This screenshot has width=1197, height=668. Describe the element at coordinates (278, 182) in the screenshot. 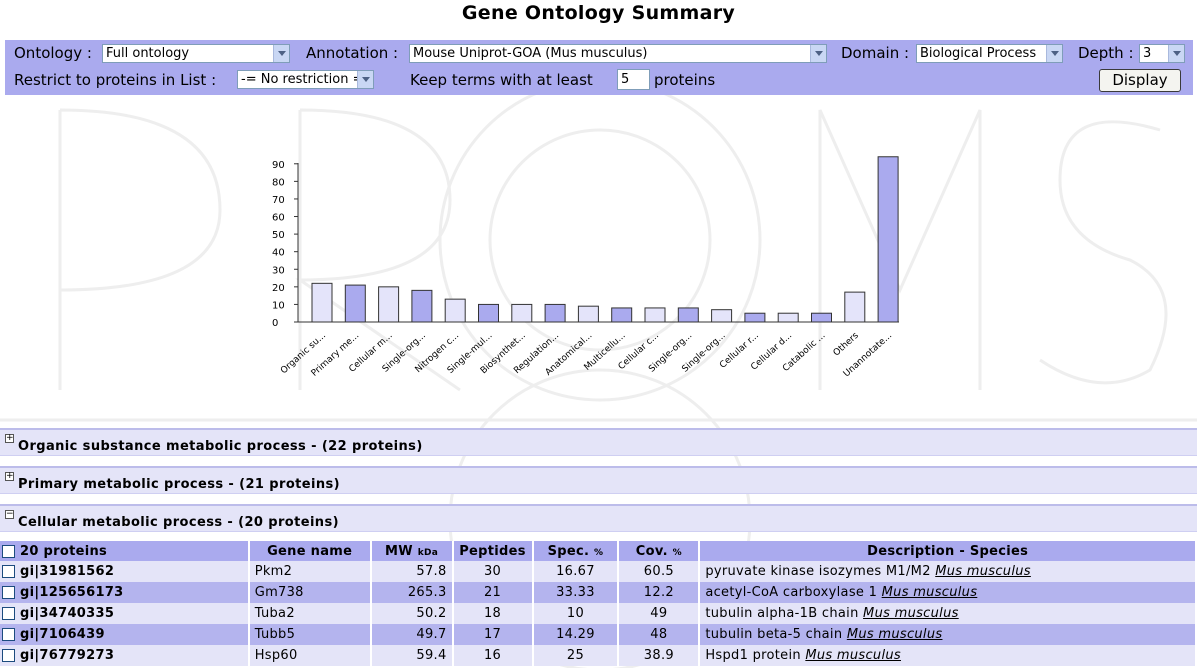

I see `y-tick-label: 80` at that location.